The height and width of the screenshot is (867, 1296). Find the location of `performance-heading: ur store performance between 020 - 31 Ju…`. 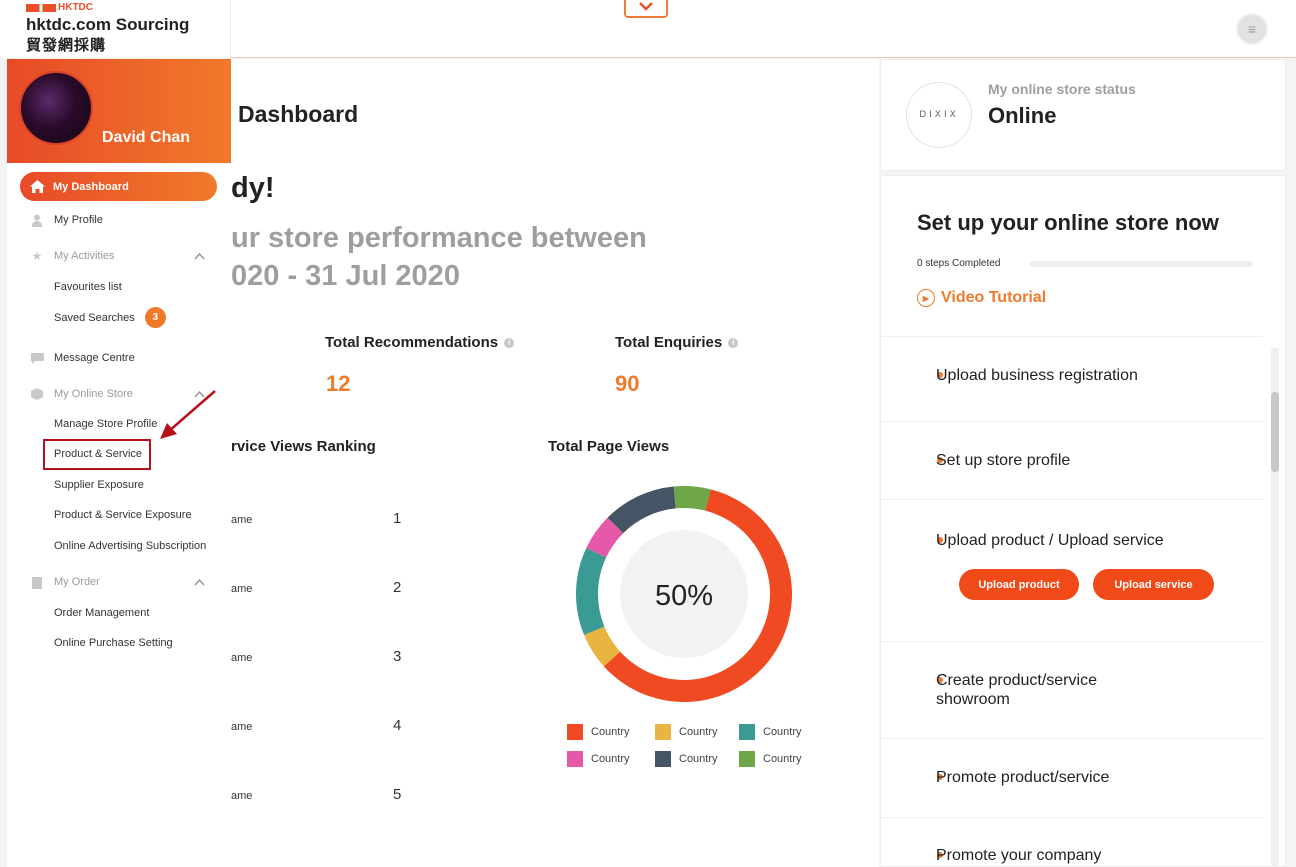

performance-heading: ur store performance between 020 - 31 Ju… is located at coordinates (439, 257).